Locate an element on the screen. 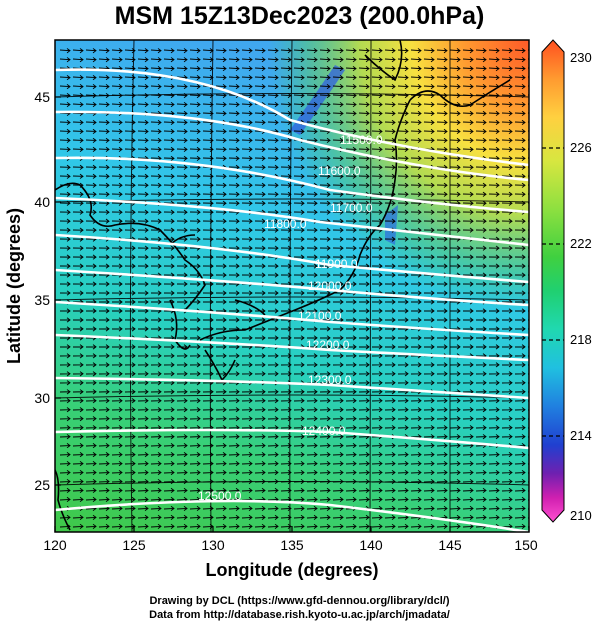 This screenshot has height=625, width=599. colorbar-label: 214 is located at coordinates (581, 435).